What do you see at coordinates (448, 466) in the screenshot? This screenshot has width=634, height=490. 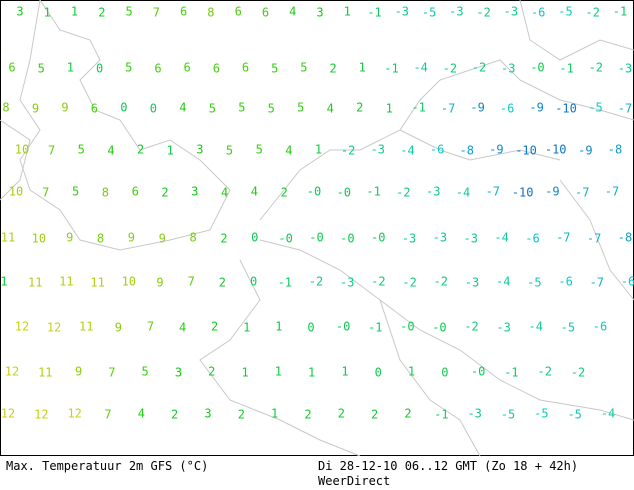 I see `footer-run: Di 28-12-10 06..12 GMT (Zo 18 + 42h)` at bounding box center [448, 466].